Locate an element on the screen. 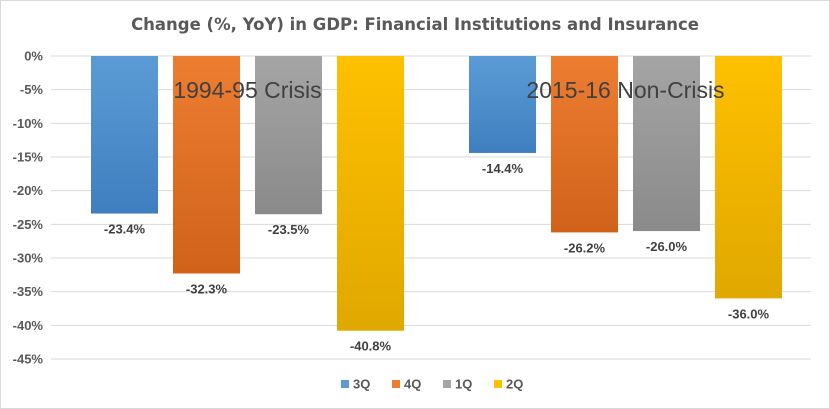  data-label: -32.3% is located at coordinates (207, 288).